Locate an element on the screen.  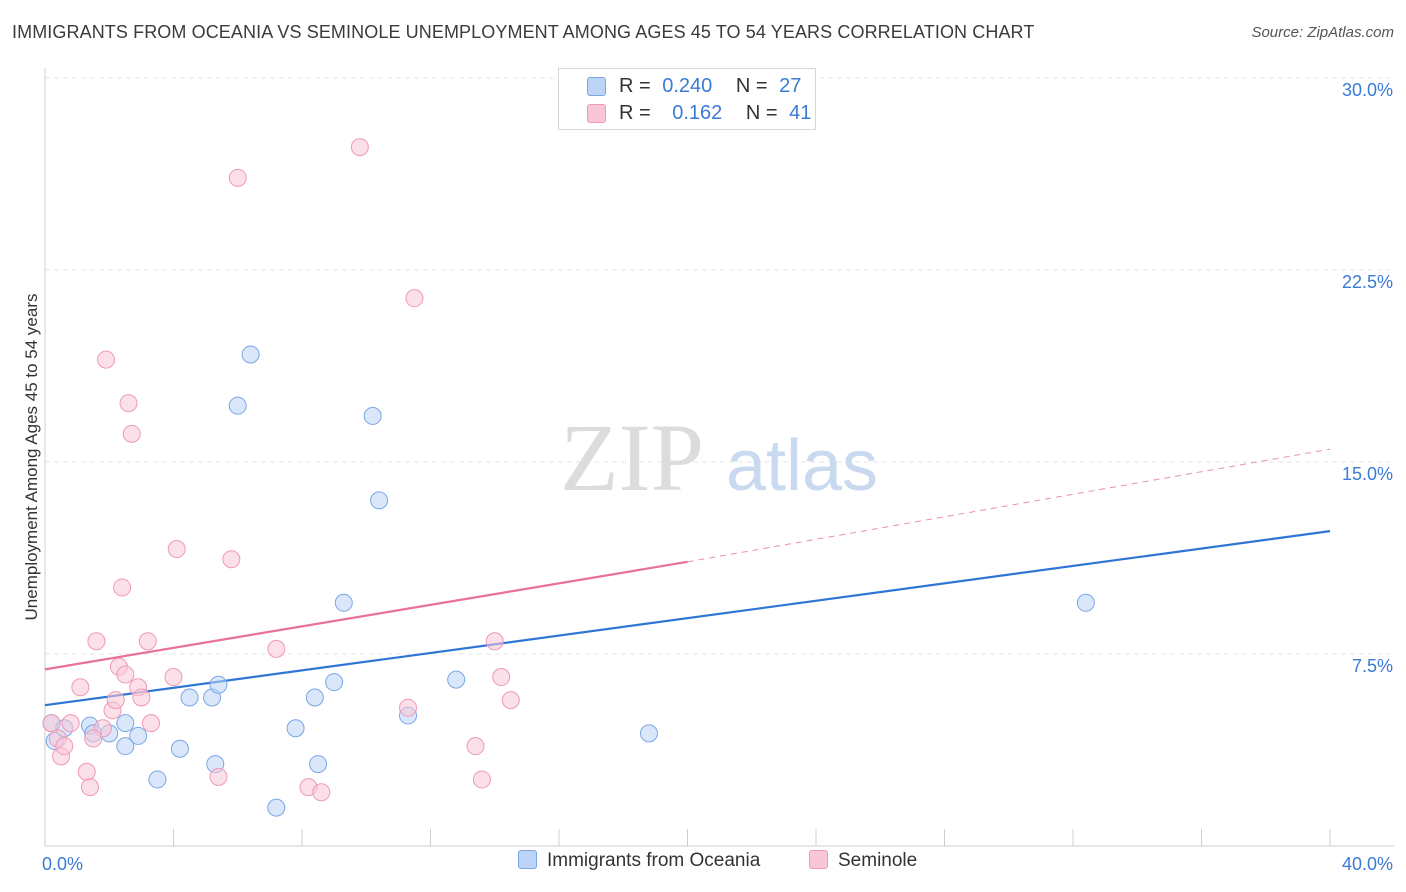
correlation-legend: R = 0.240 N = 27 R = 0.162 N = 41 is located at coordinates (687, 99).